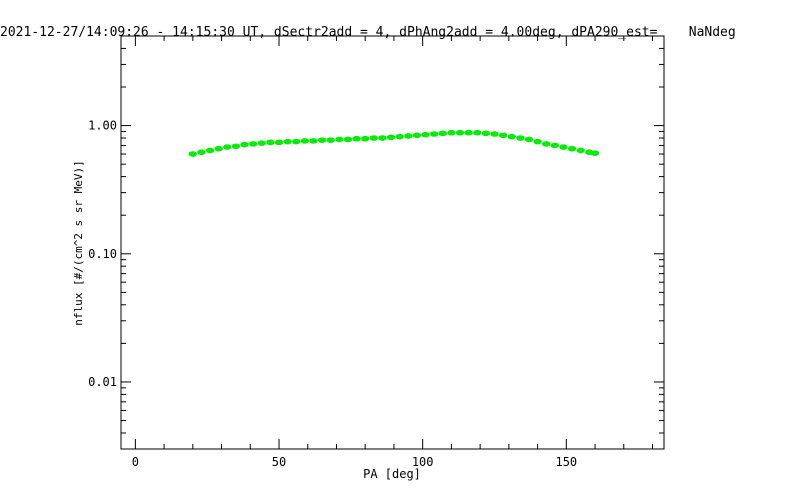  What do you see at coordinates (102, 382) in the screenshot?
I see `y-tick-label: 0.01` at bounding box center [102, 382].